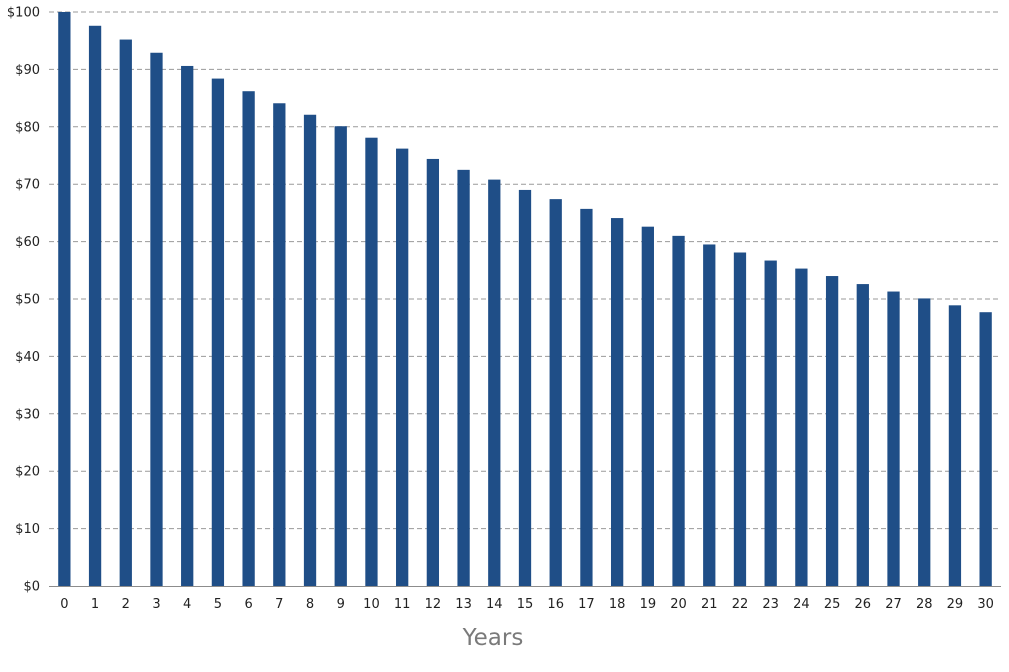 This screenshot has height=672, width=1009. What do you see at coordinates (586, 604) in the screenshot?
I see `x-tick-label: 17` at bounding box center [586, 604].